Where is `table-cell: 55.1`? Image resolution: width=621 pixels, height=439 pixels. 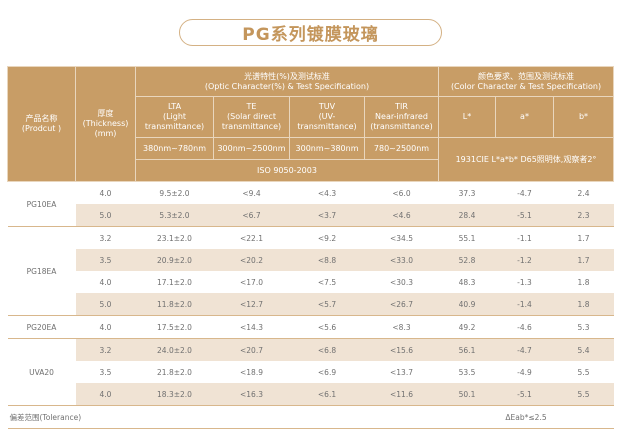 table-cell: 55.1 is located at coordinates (467, 237).